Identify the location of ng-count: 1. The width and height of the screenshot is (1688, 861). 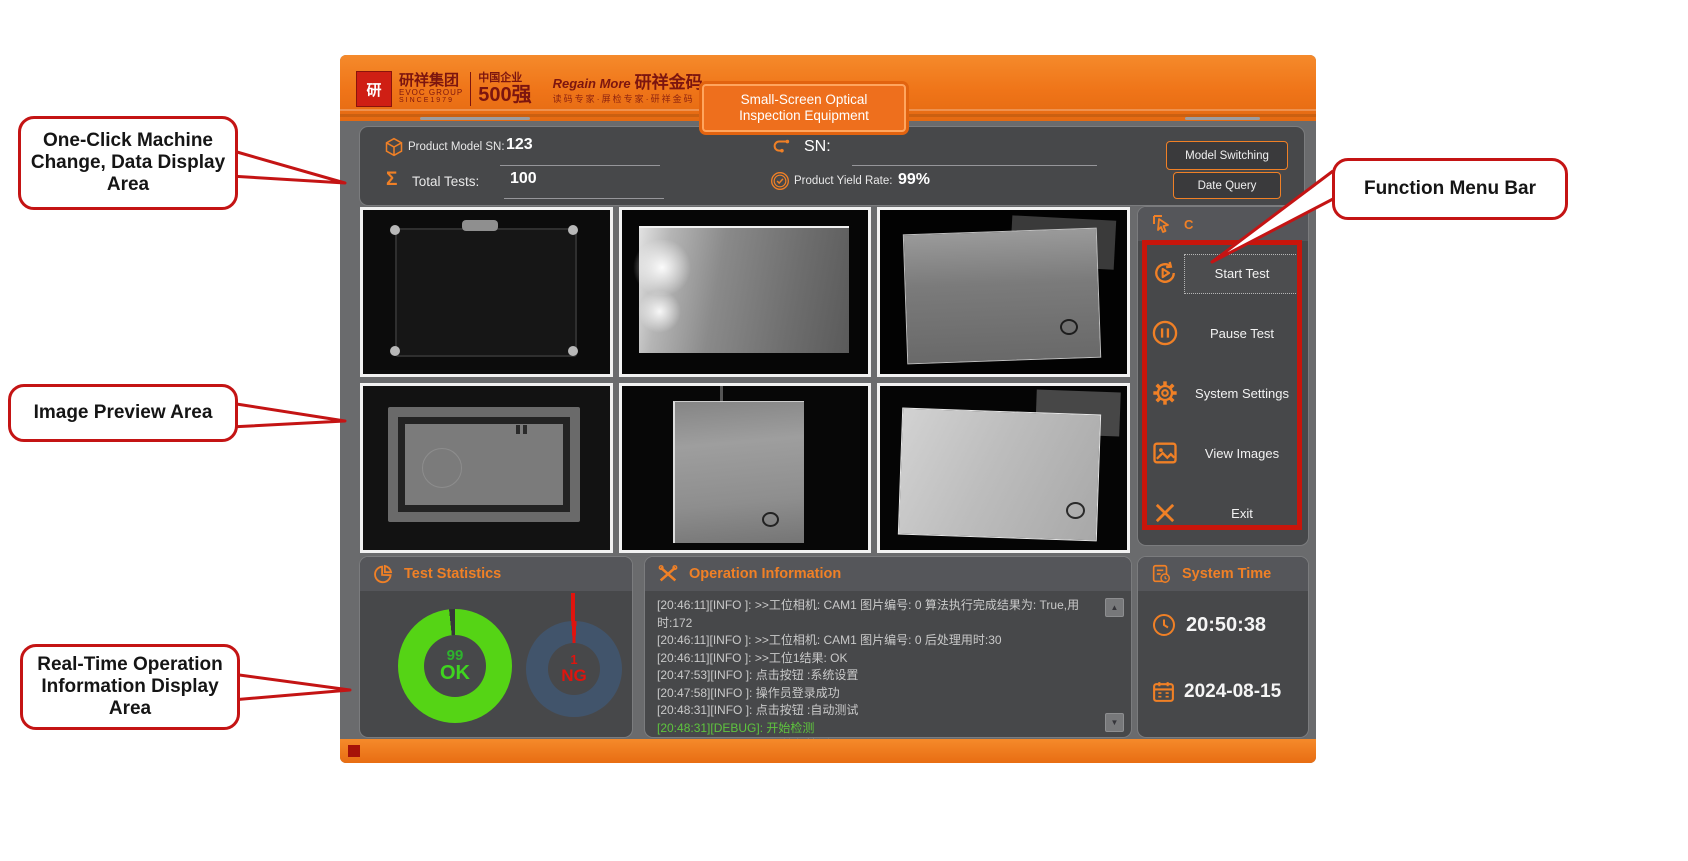
(574, 660).